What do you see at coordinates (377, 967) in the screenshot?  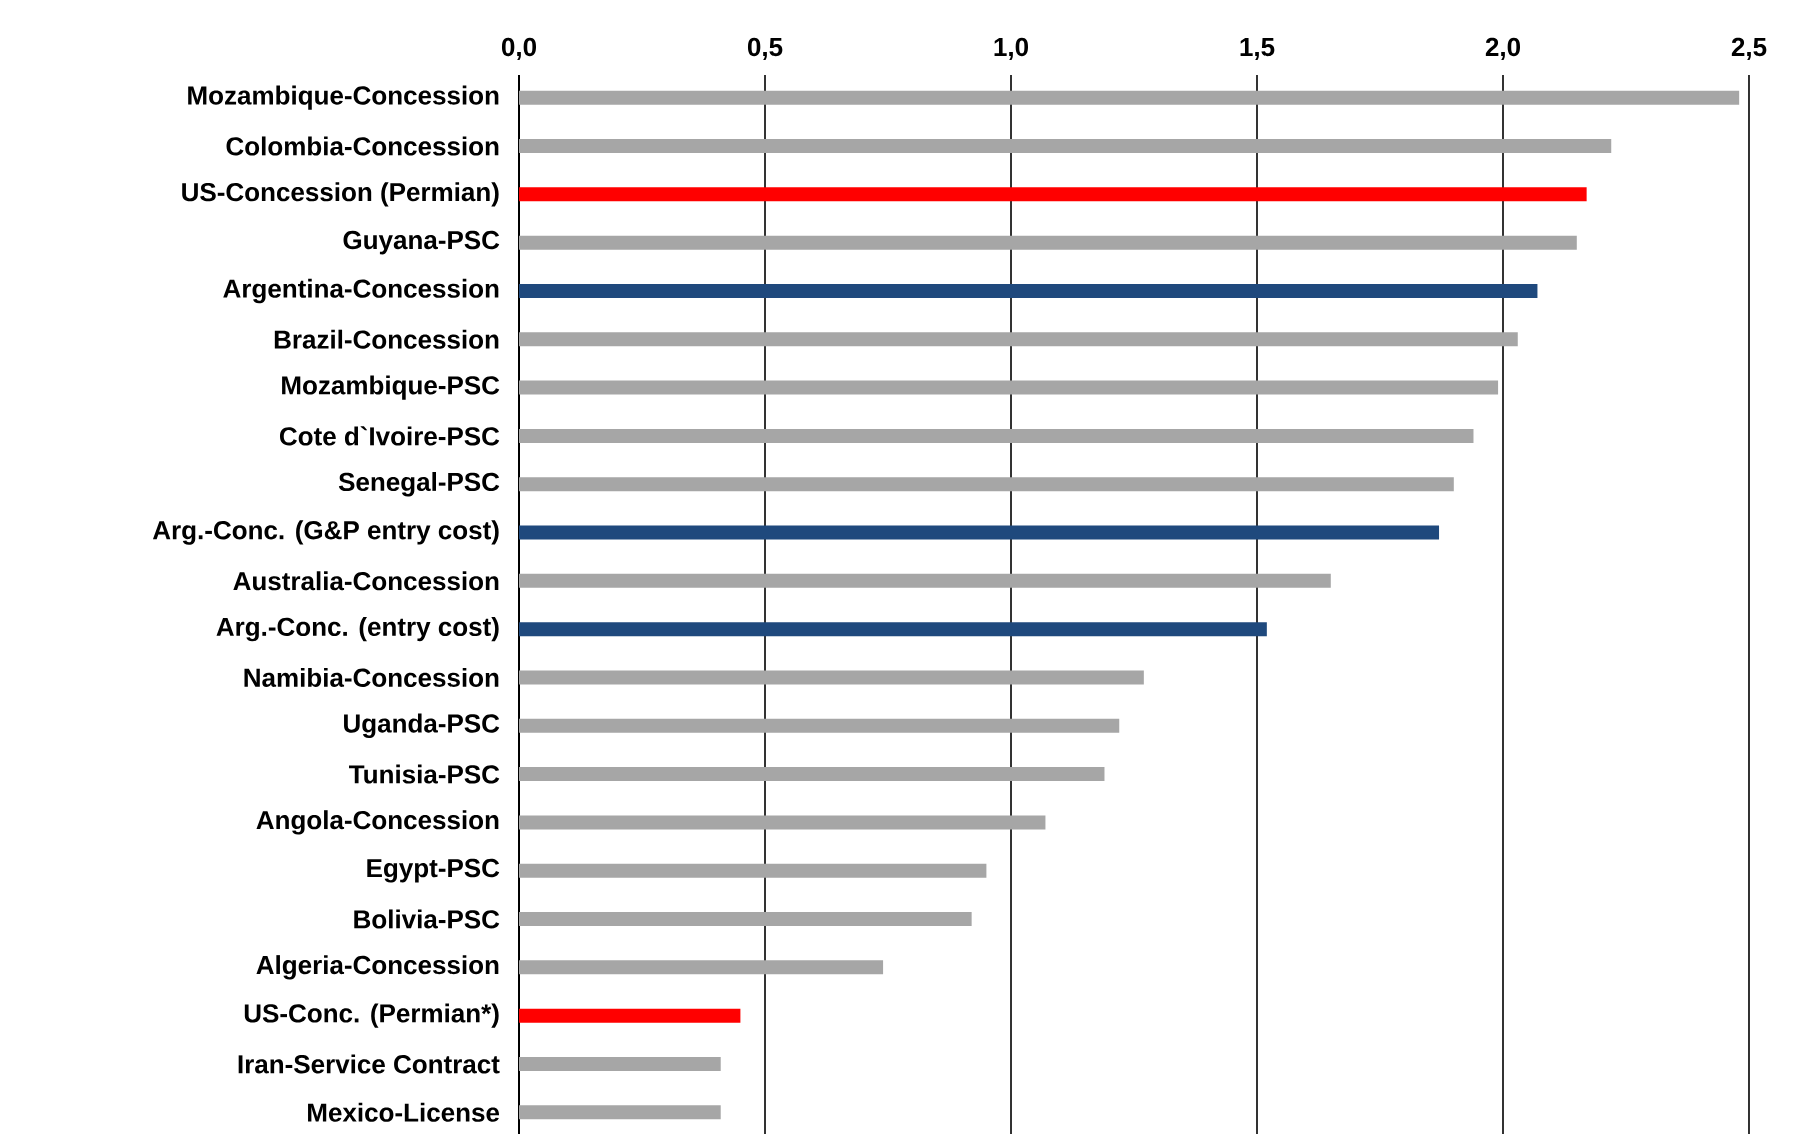 I see `y-tick-label: Algeria-Concession` at bounding box center [377, 967].